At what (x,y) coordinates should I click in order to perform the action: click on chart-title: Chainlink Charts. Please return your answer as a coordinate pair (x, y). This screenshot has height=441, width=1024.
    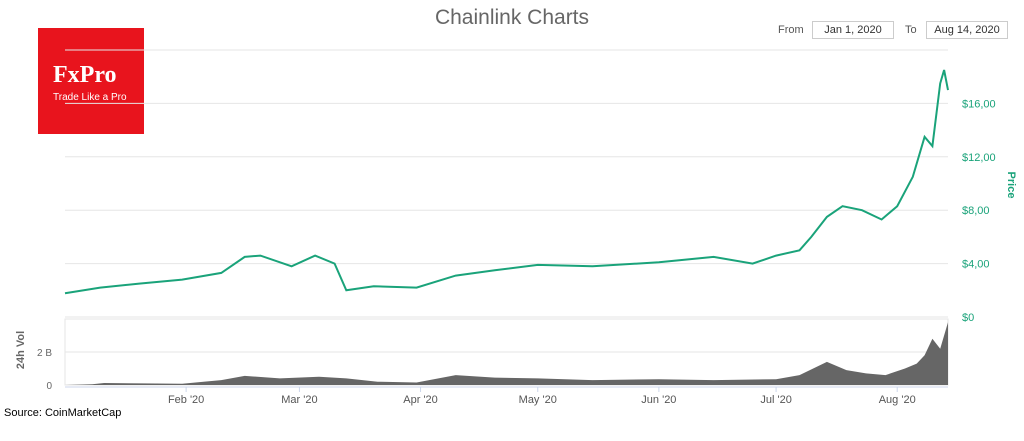
    Looking at the image, I should click on (512, 17).